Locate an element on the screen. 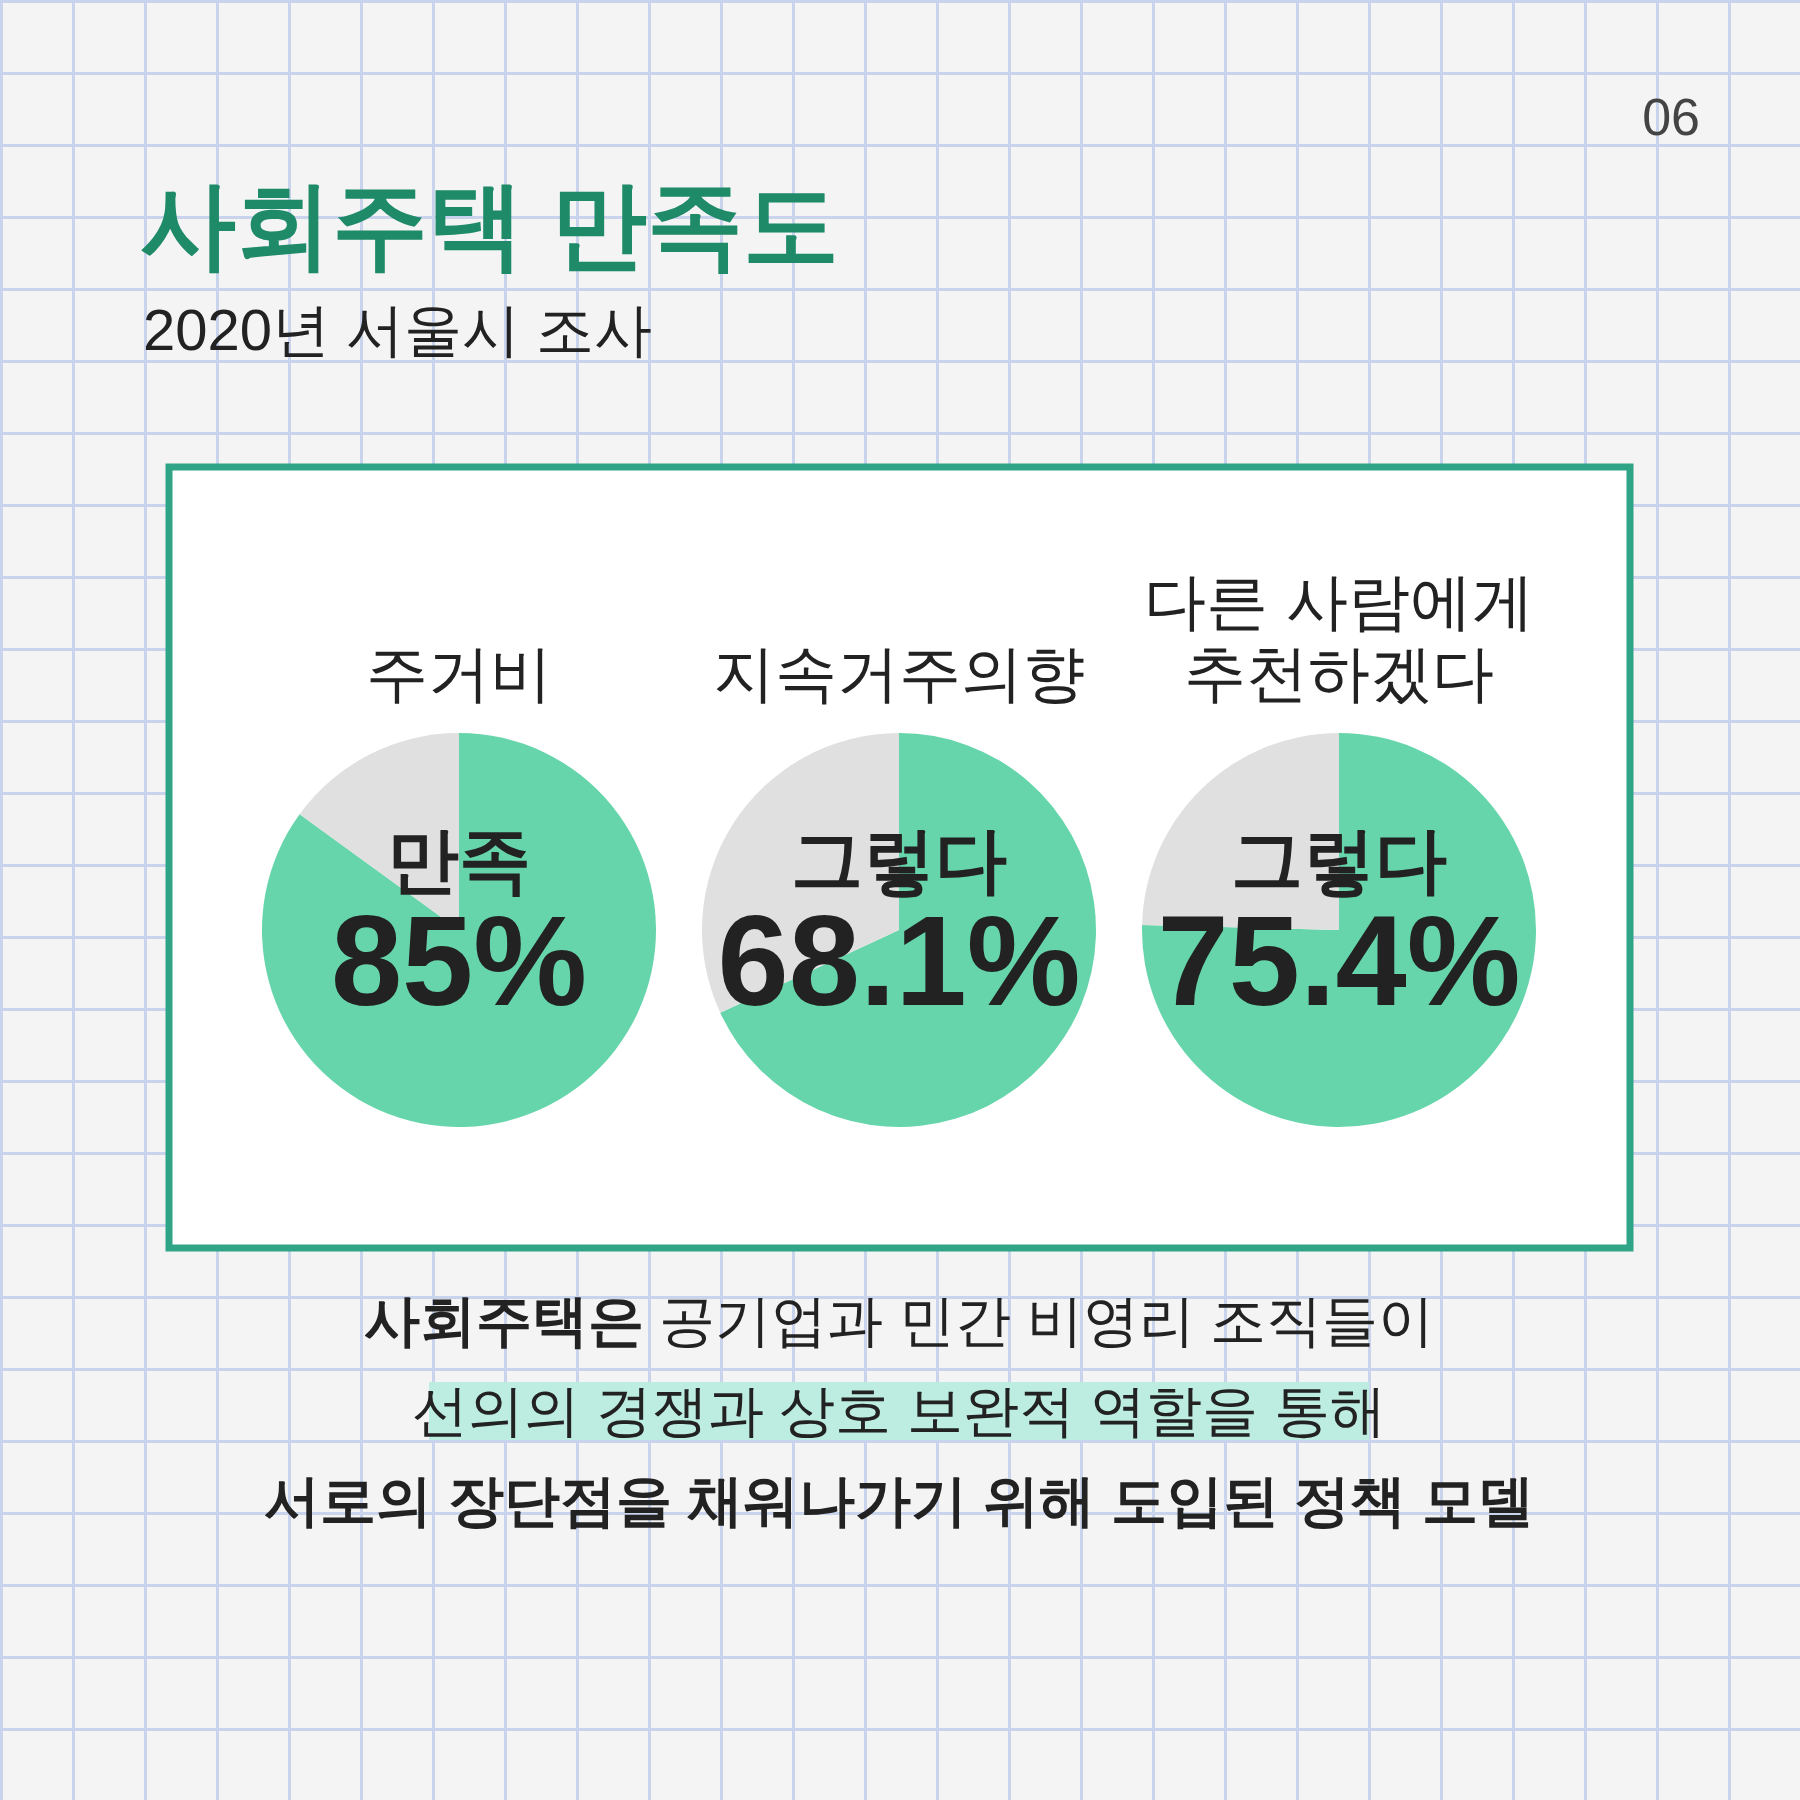 The width and height of the screenshot is (1800, 1800). text: 사회주택은 공기업과 민간 비영리 조직들이 is located at coordinates (899, 1320).